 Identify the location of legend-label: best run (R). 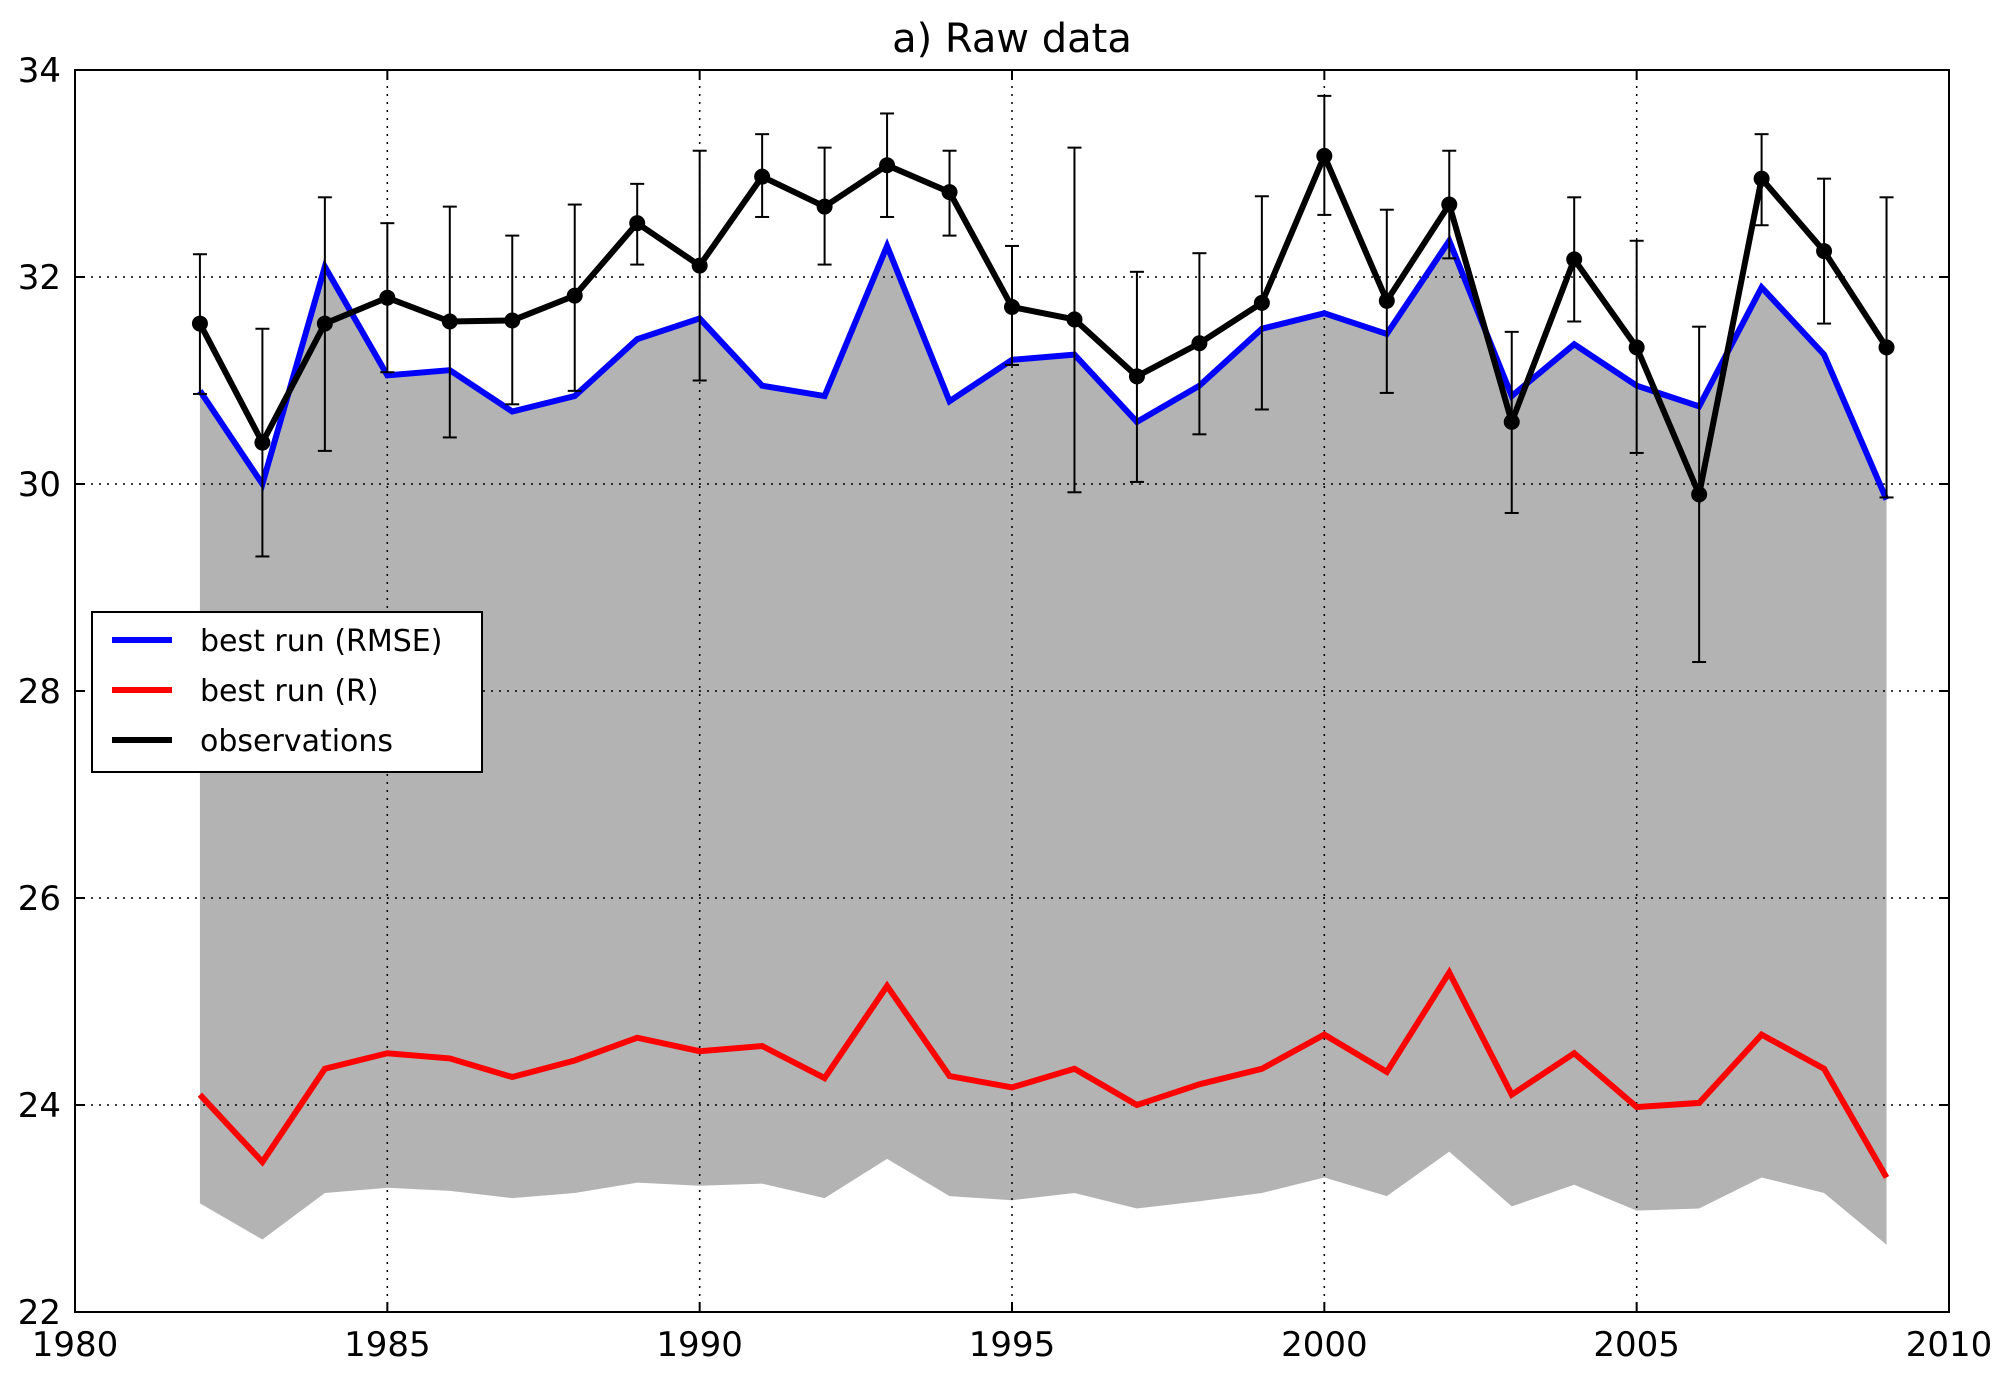
(289, 691).